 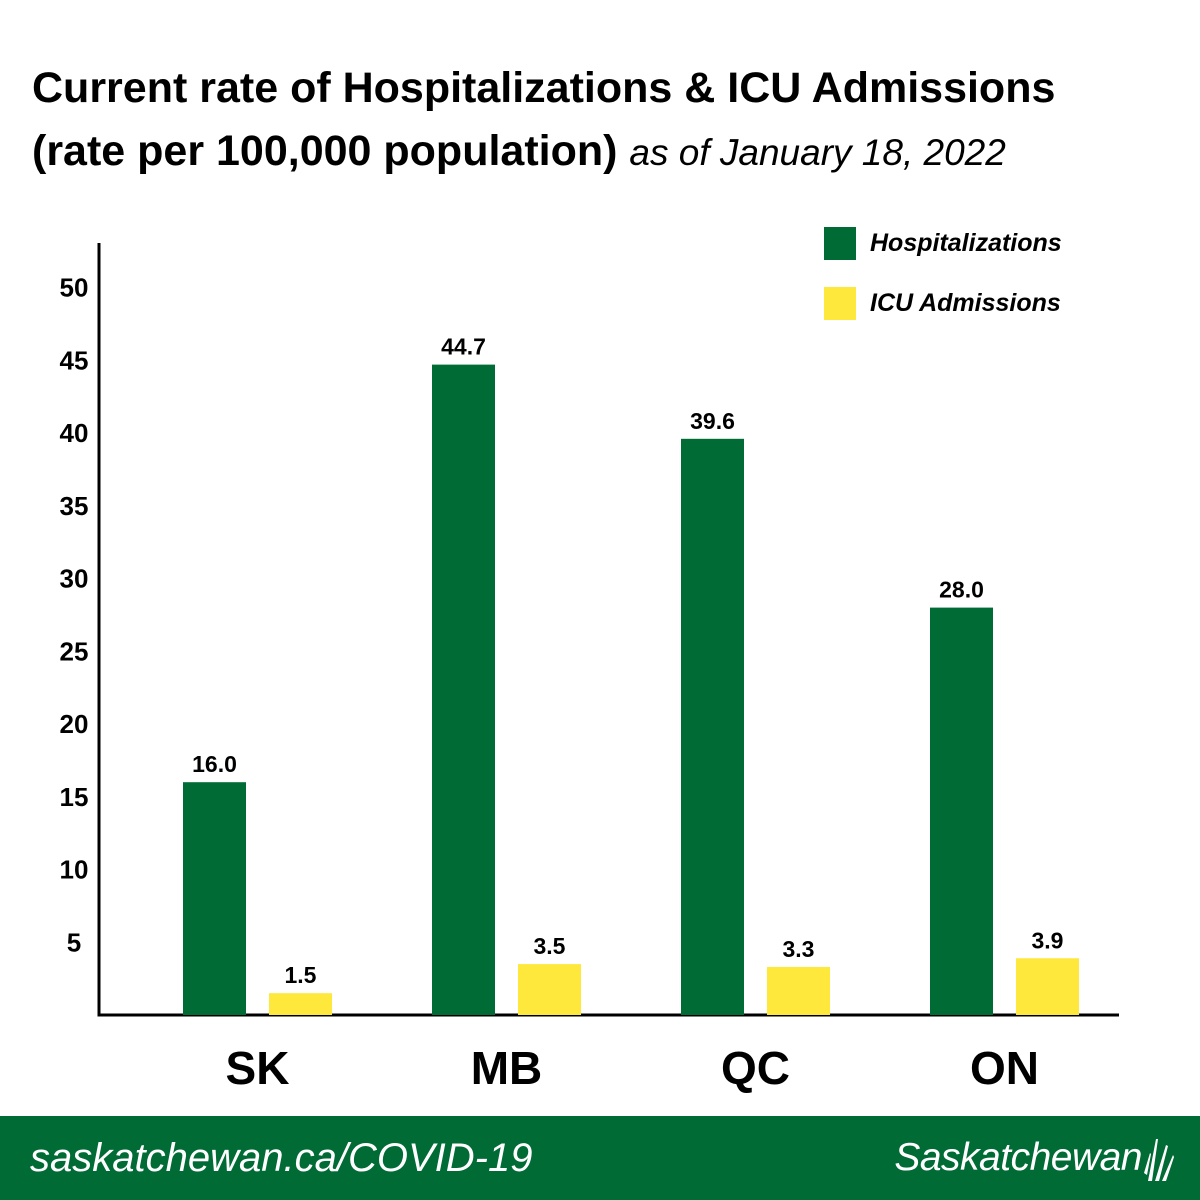 What do you see at coordinates (840, 303) in the screenshot?
I see `legend-swatch-icu-admissions` at bounding box center [840, 303].